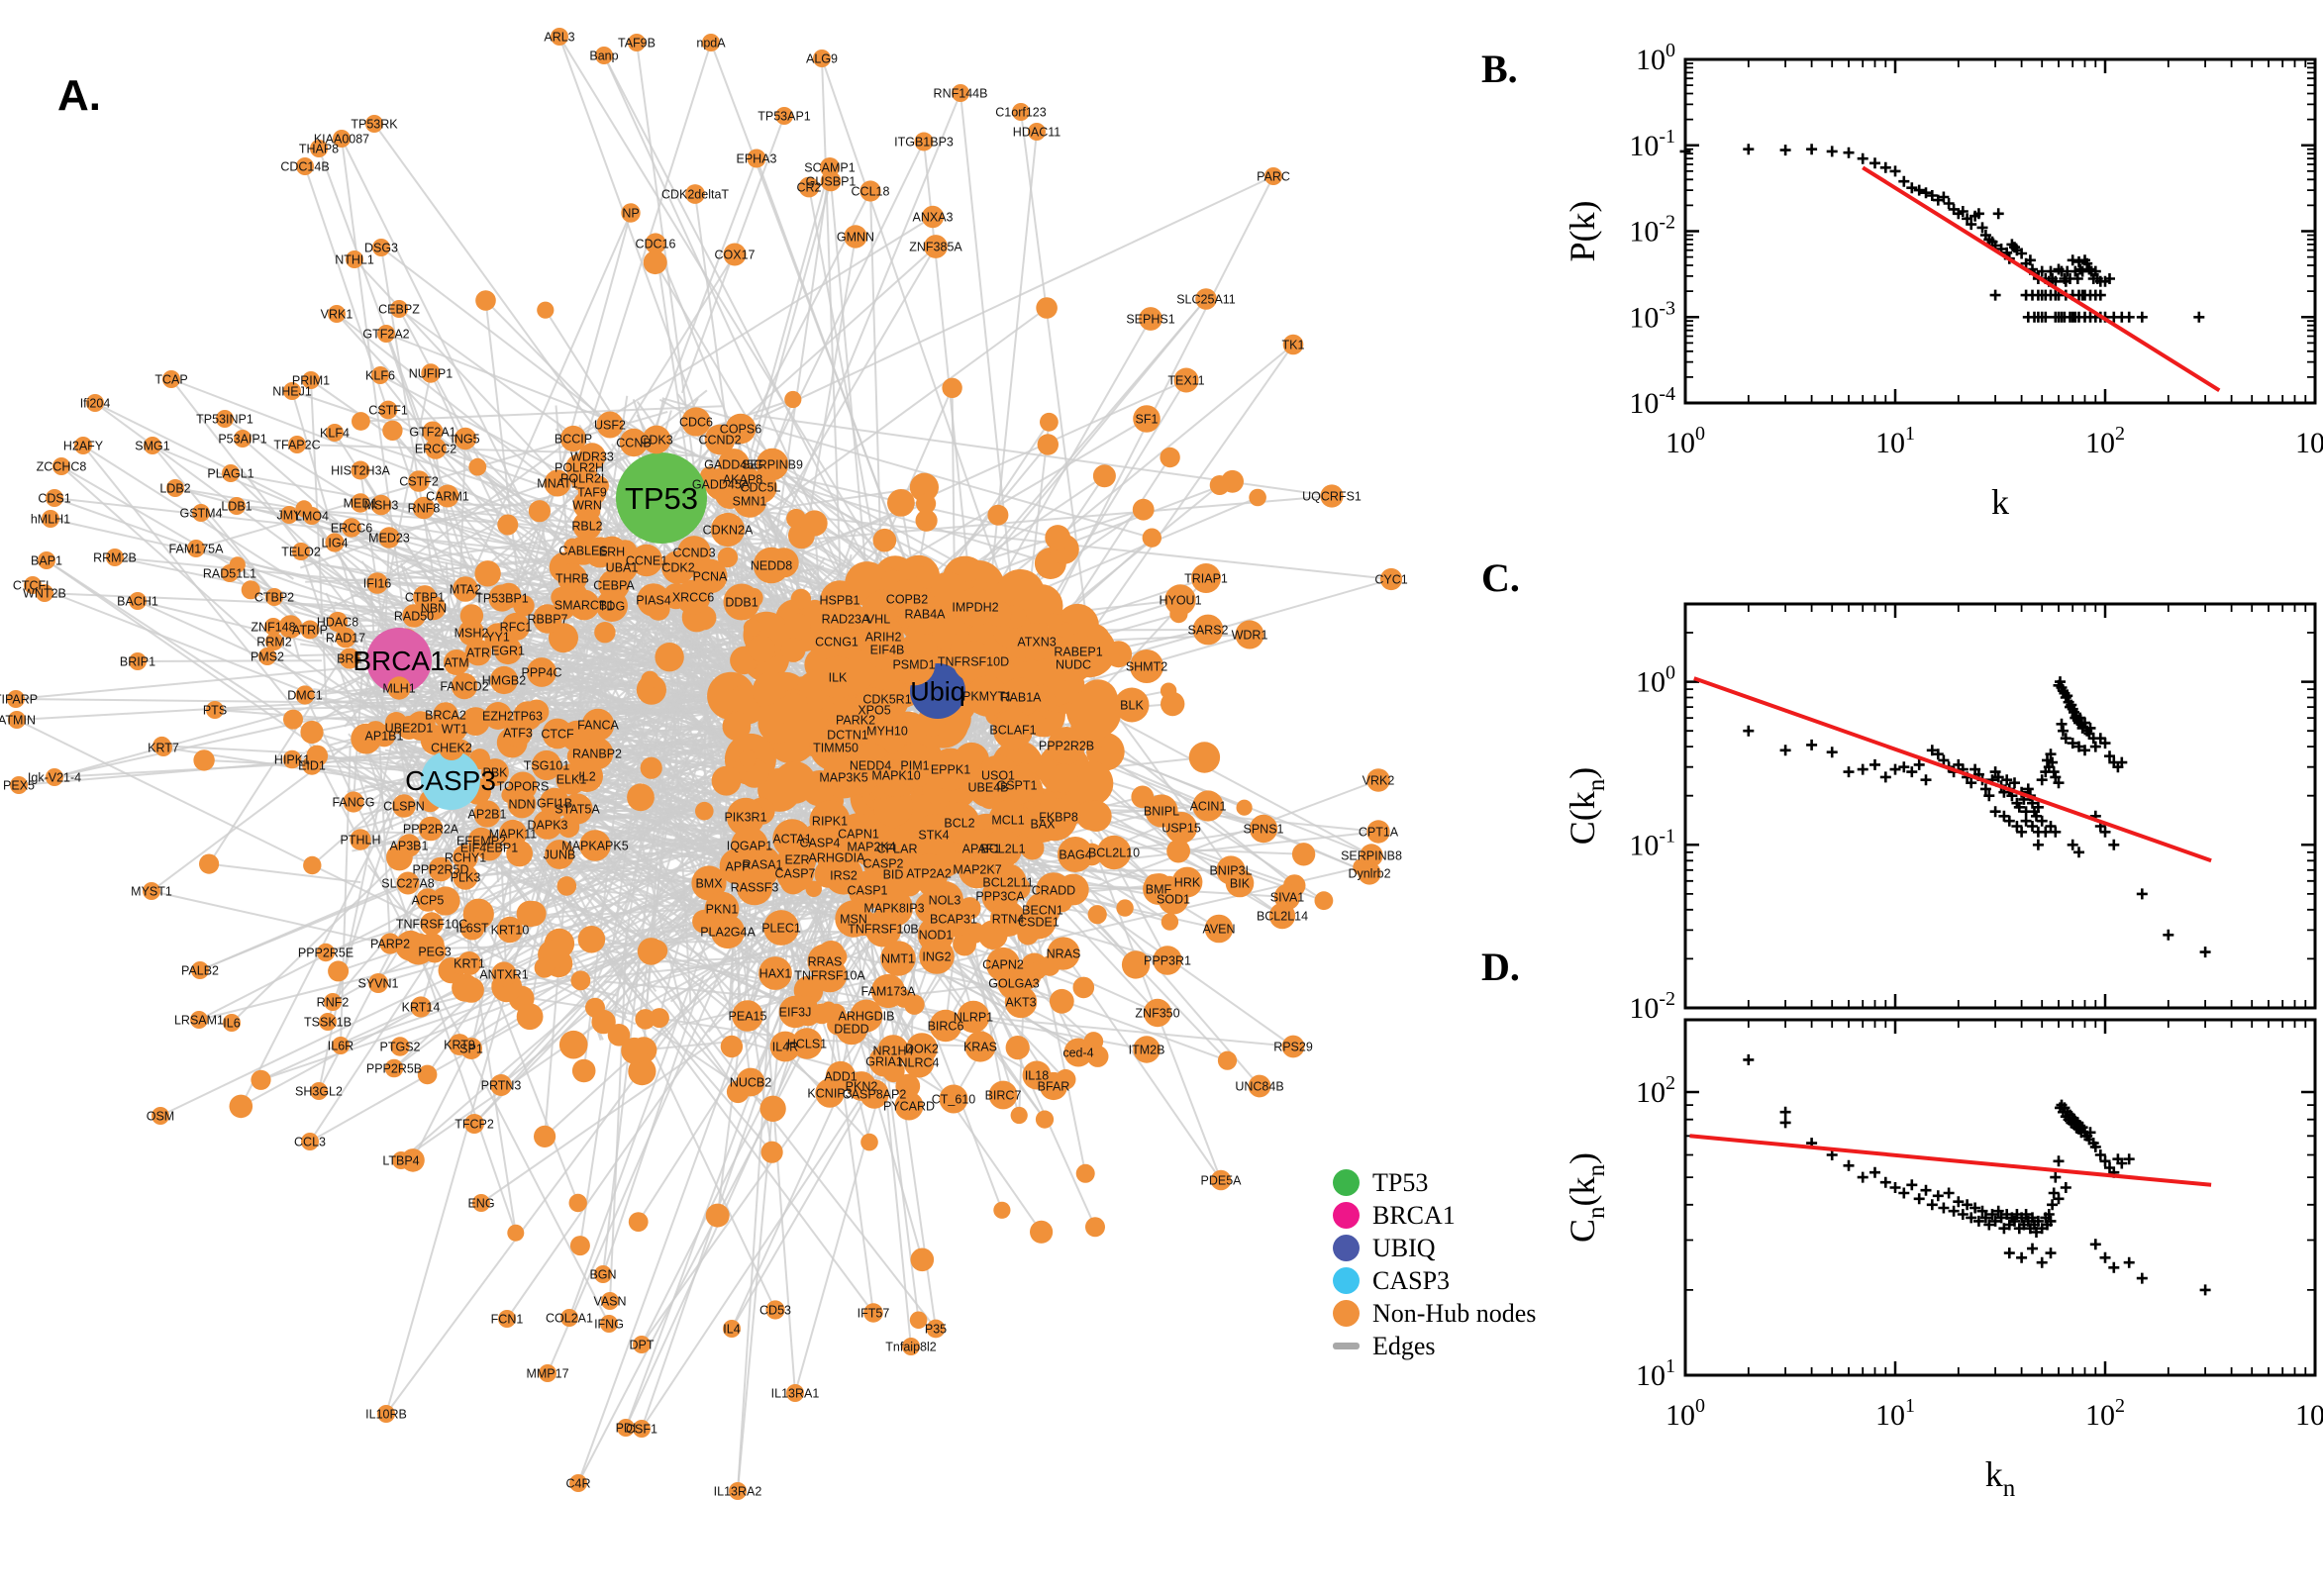 The image size is (2323, 1596). I want to click on tick-label: 10², so click(2105, 1413).